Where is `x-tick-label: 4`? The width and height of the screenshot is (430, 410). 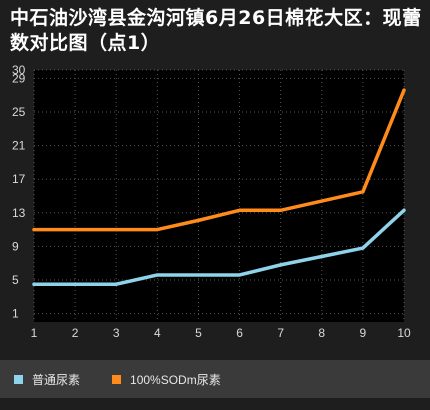
x-tick-label: 4 is located at coordinates (157, 333).